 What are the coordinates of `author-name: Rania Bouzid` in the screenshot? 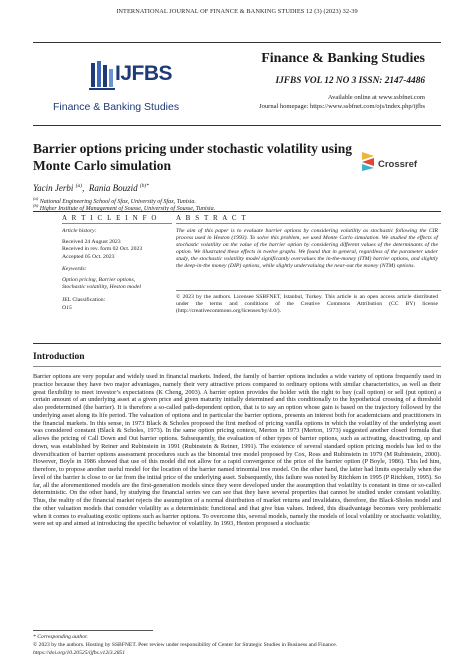 It's located at (113, 188).